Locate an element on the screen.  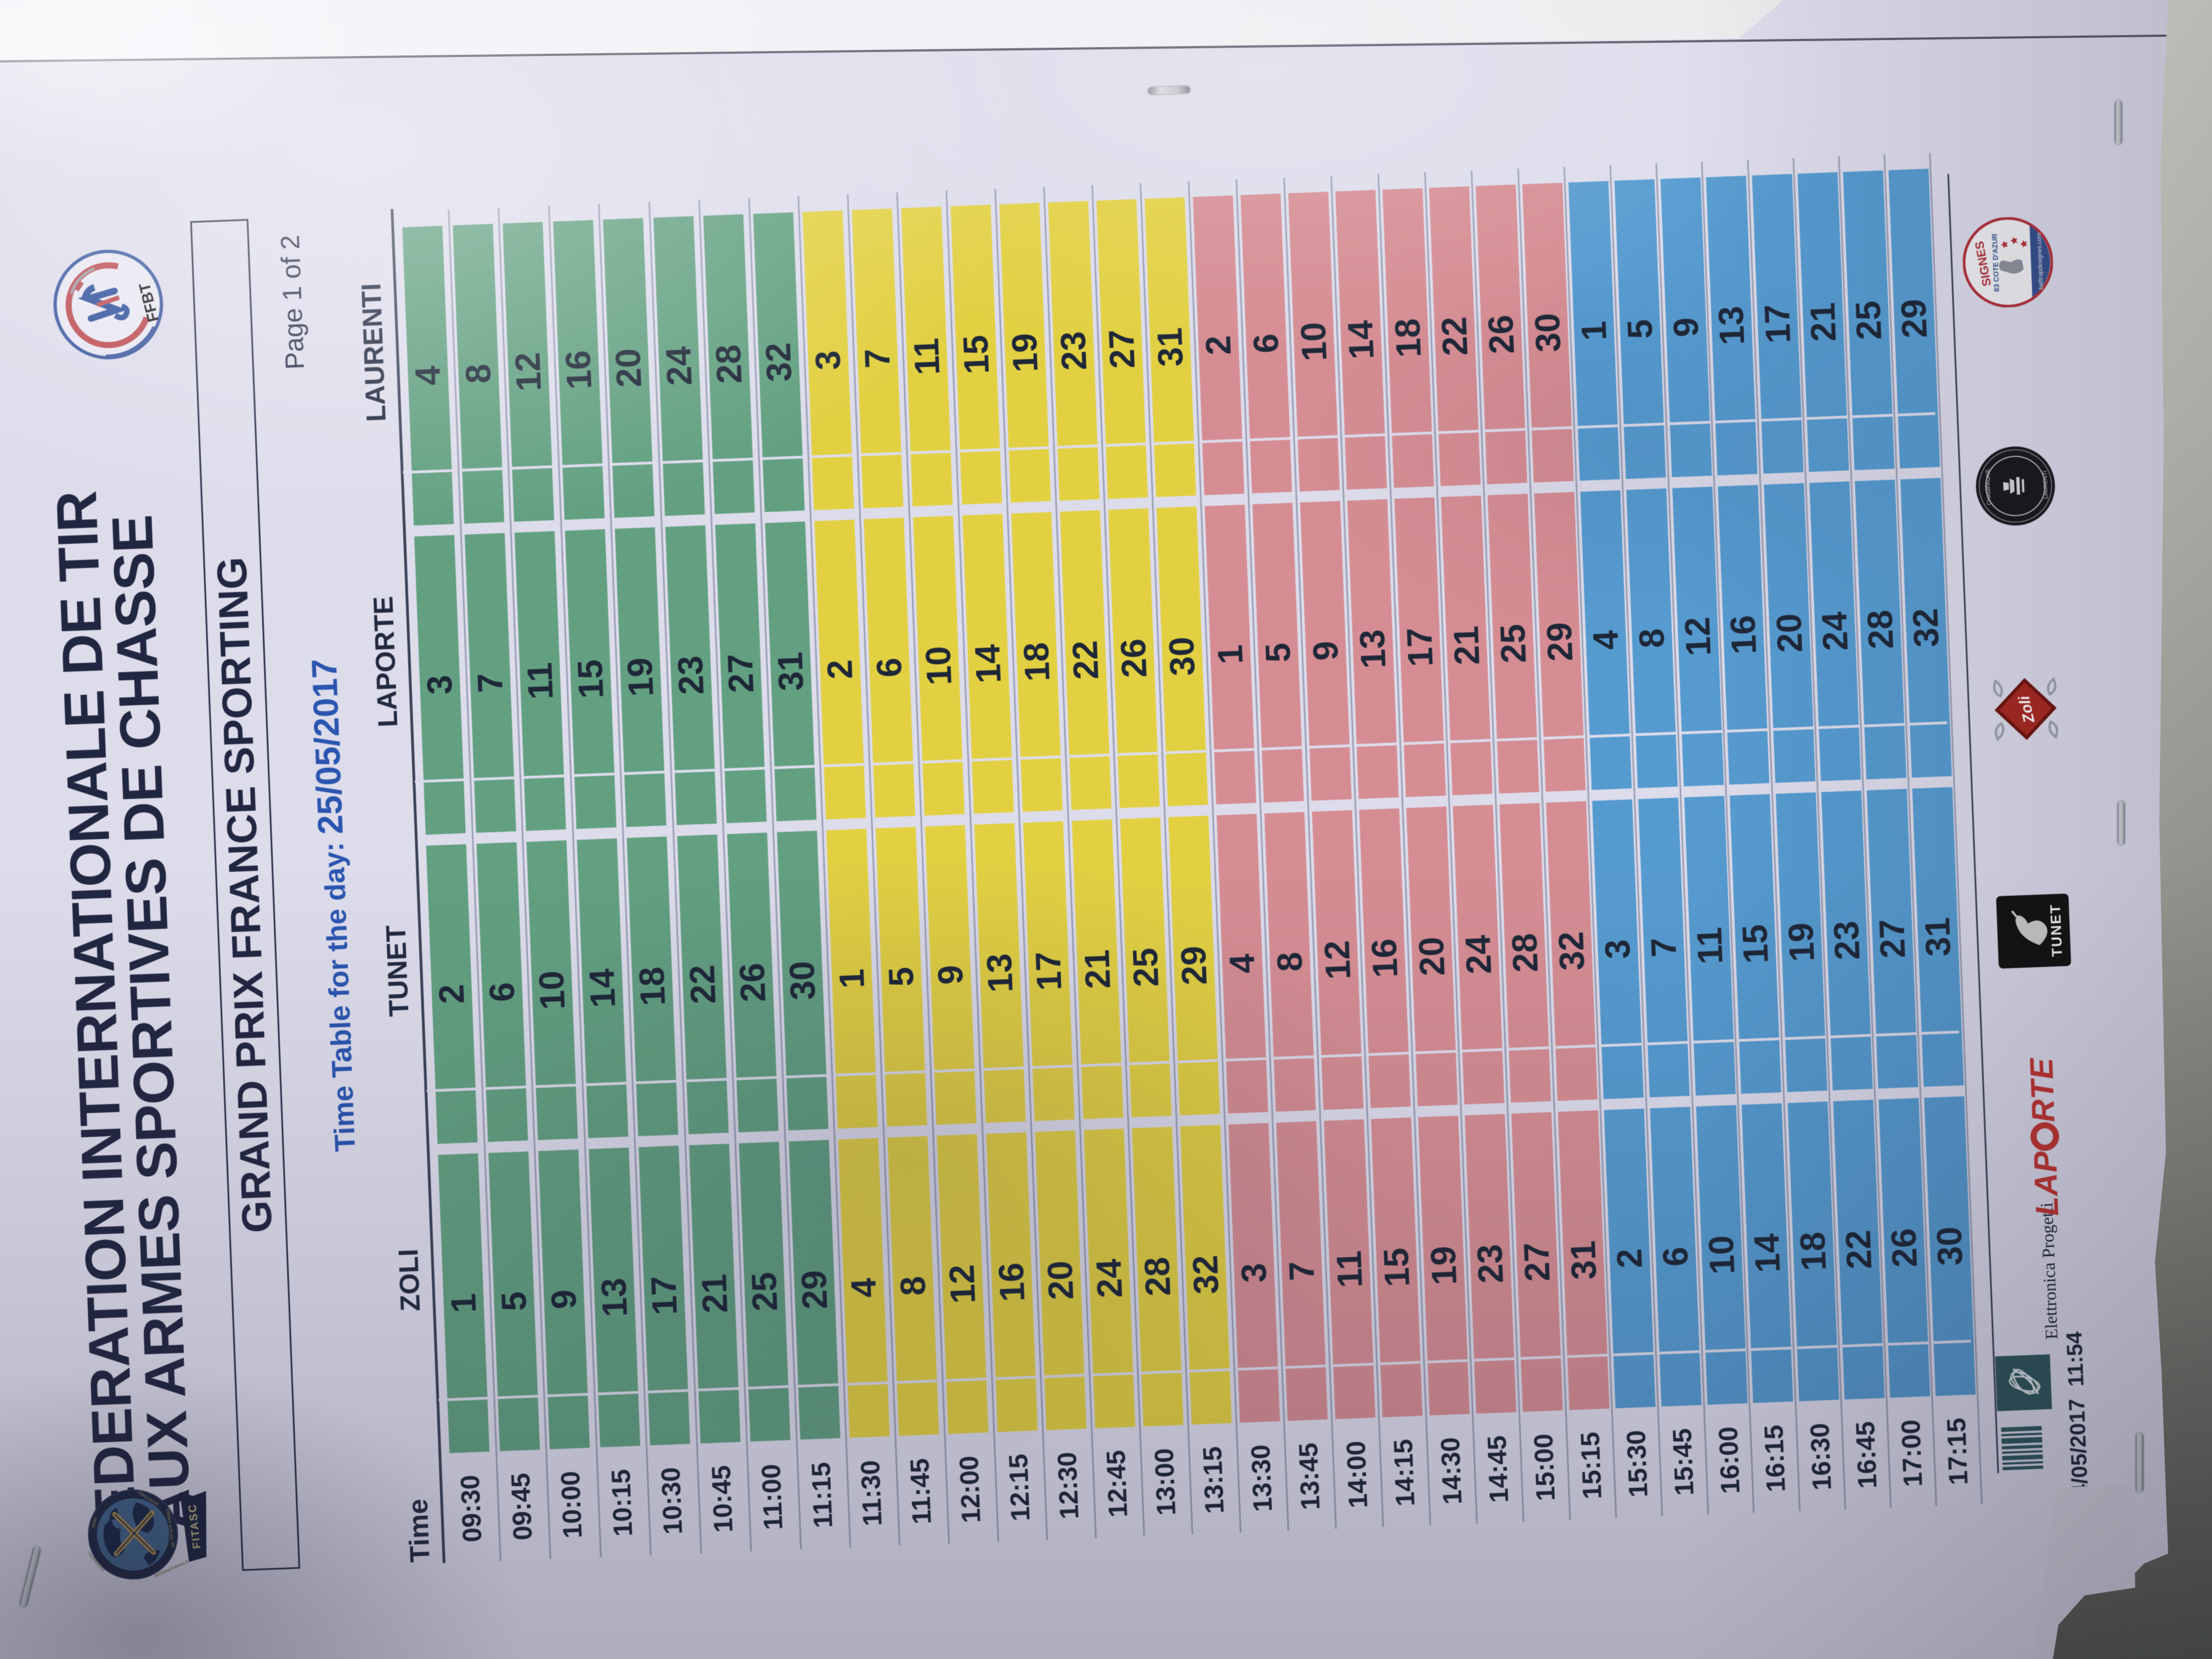
svg-text: TUNET is located at coordinates (2056, 931).